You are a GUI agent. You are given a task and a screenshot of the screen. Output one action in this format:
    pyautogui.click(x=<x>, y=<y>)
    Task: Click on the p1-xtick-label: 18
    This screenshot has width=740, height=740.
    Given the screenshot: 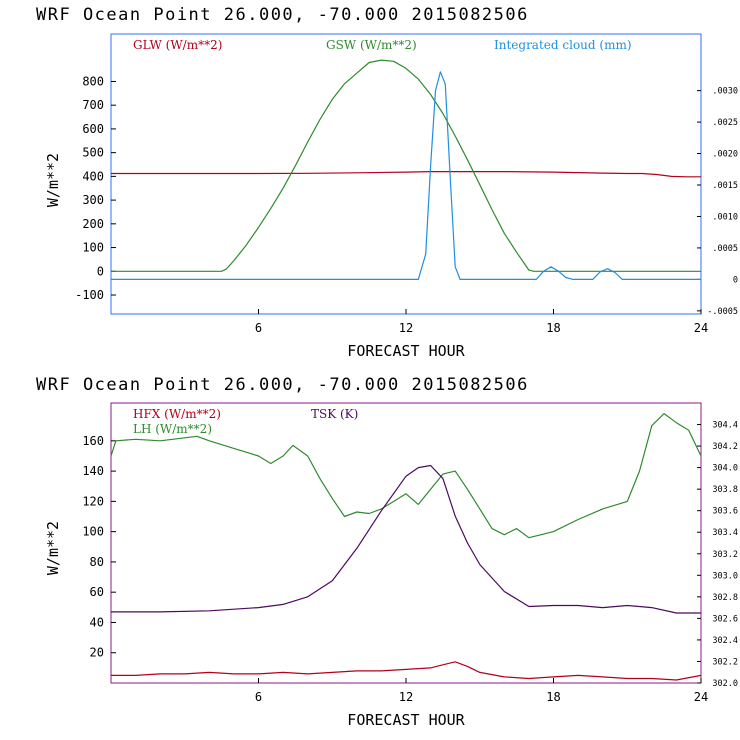 What is the action you would take?
    pyautogui.click(x=553, y=328)
    